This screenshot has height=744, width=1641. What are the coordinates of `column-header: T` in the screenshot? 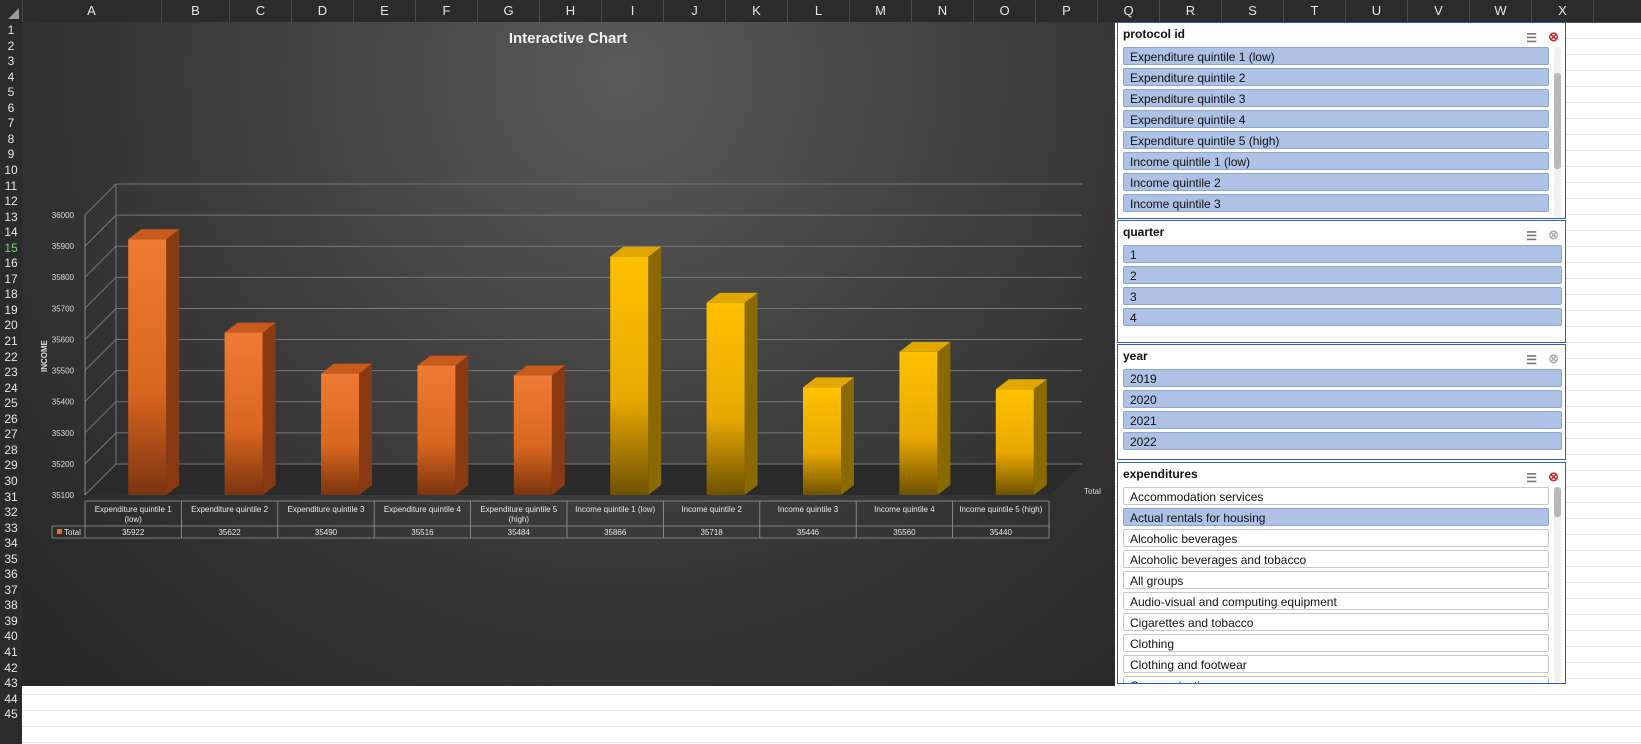 It's located at (1315, 11).